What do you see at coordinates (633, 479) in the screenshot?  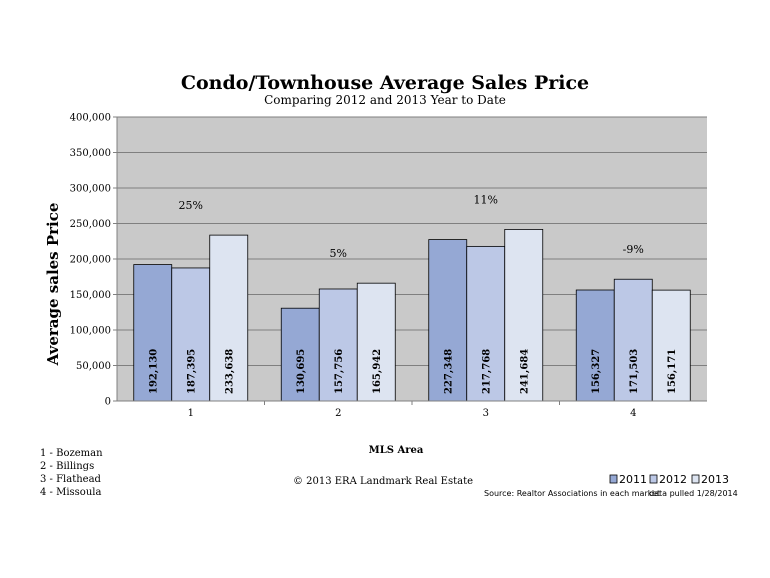 I see `legend-label: 2011` at bounding box center [633, 479].